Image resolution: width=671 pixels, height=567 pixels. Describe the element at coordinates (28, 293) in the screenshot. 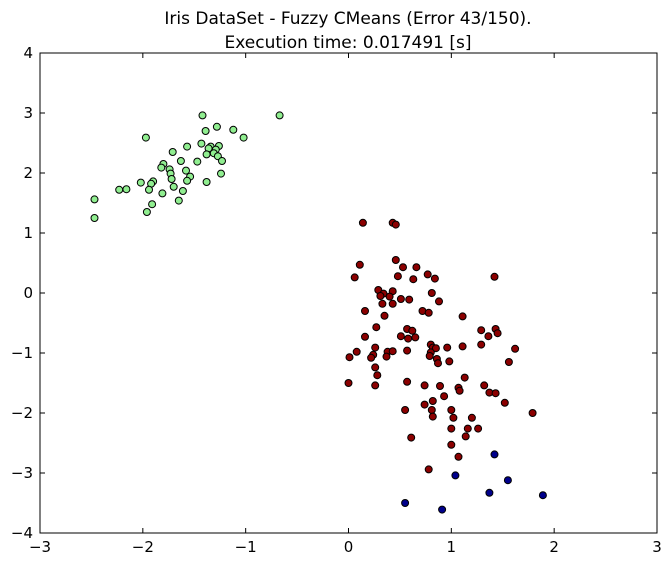

I see `y-tick-label: 0` at that location.